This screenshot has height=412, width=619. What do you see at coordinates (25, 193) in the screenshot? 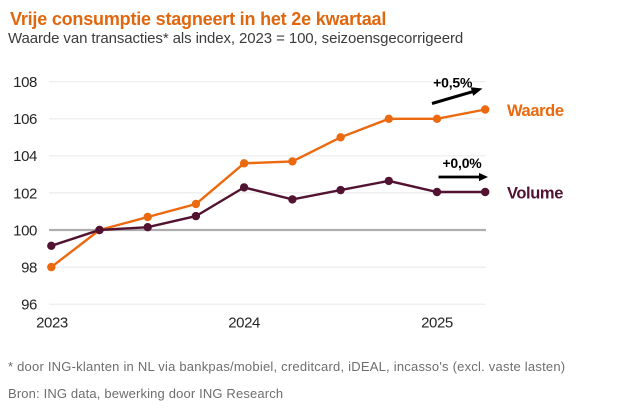
I see `svg-text: 102` at bounding box center [25, 193].